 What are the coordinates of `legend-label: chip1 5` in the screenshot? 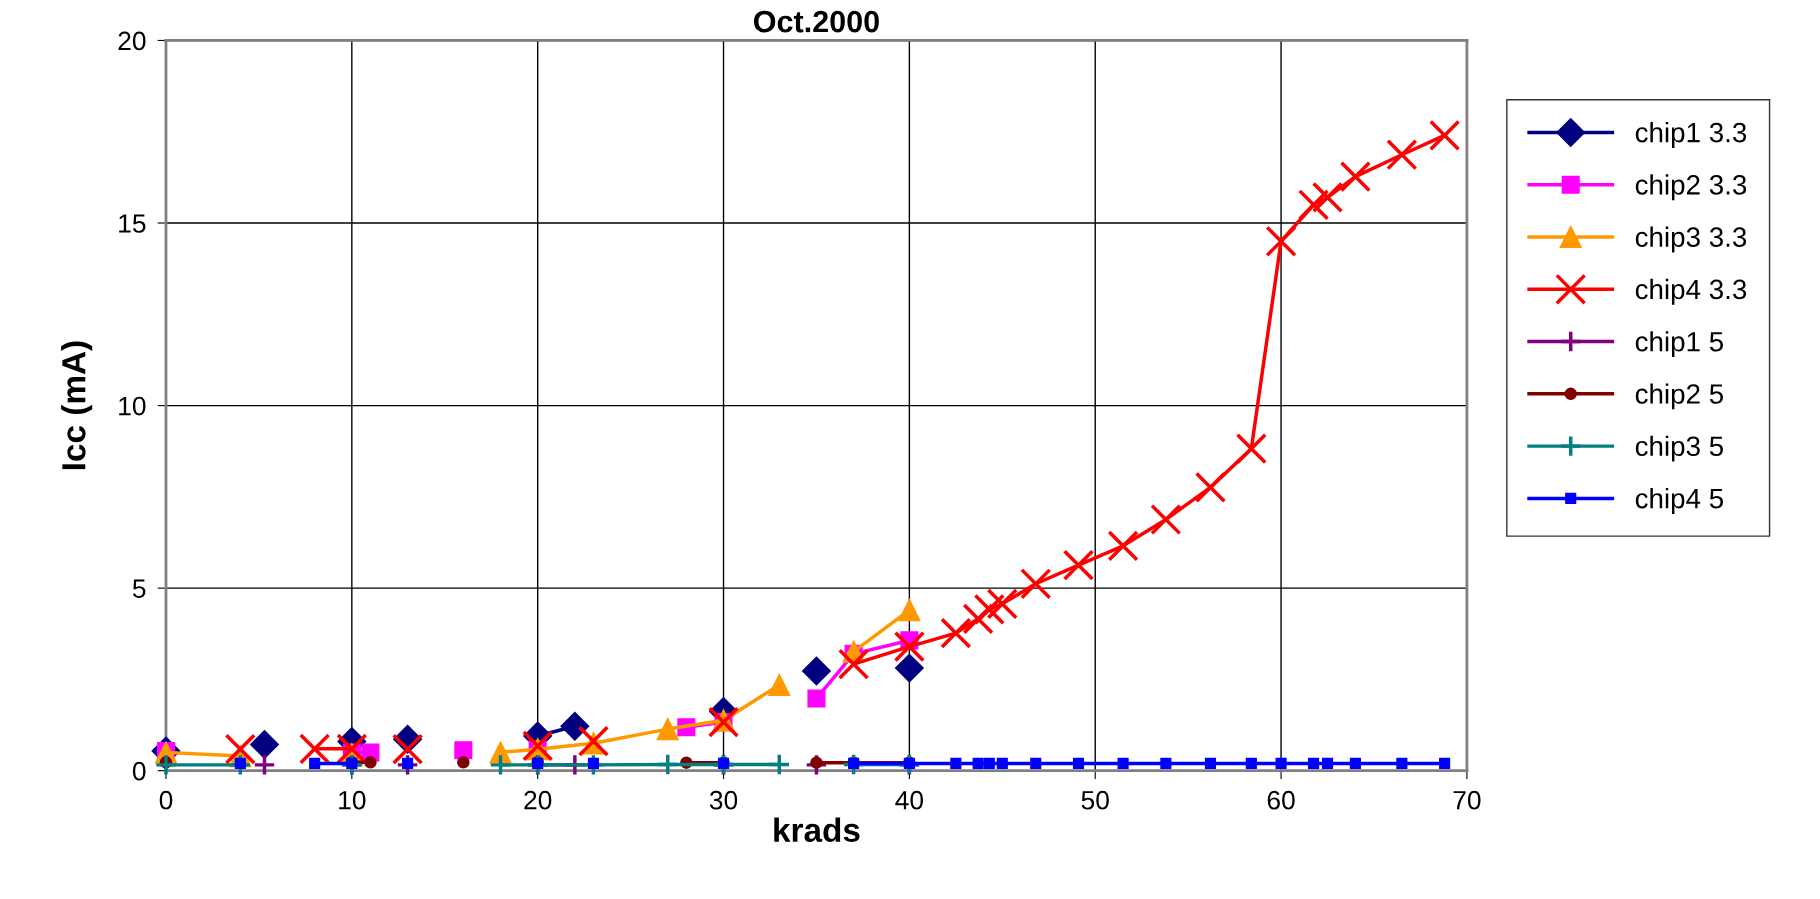 It's located at (1679, 344).